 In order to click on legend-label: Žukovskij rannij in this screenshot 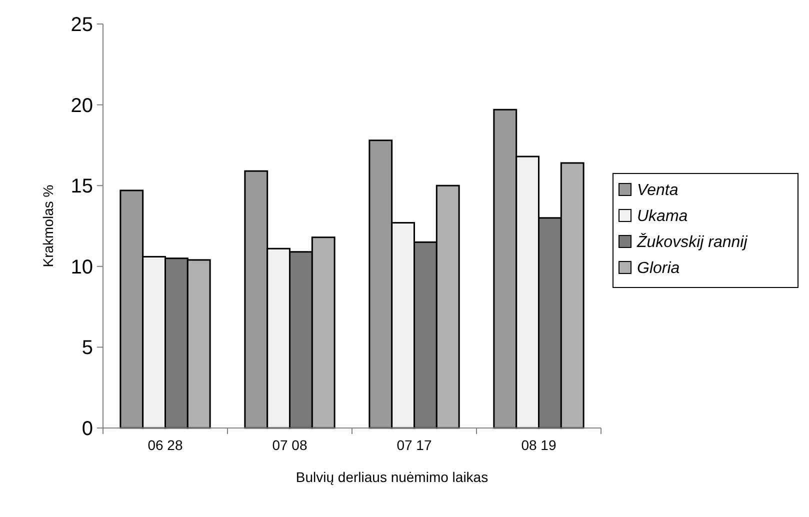, I will do `click(692, 242)`.